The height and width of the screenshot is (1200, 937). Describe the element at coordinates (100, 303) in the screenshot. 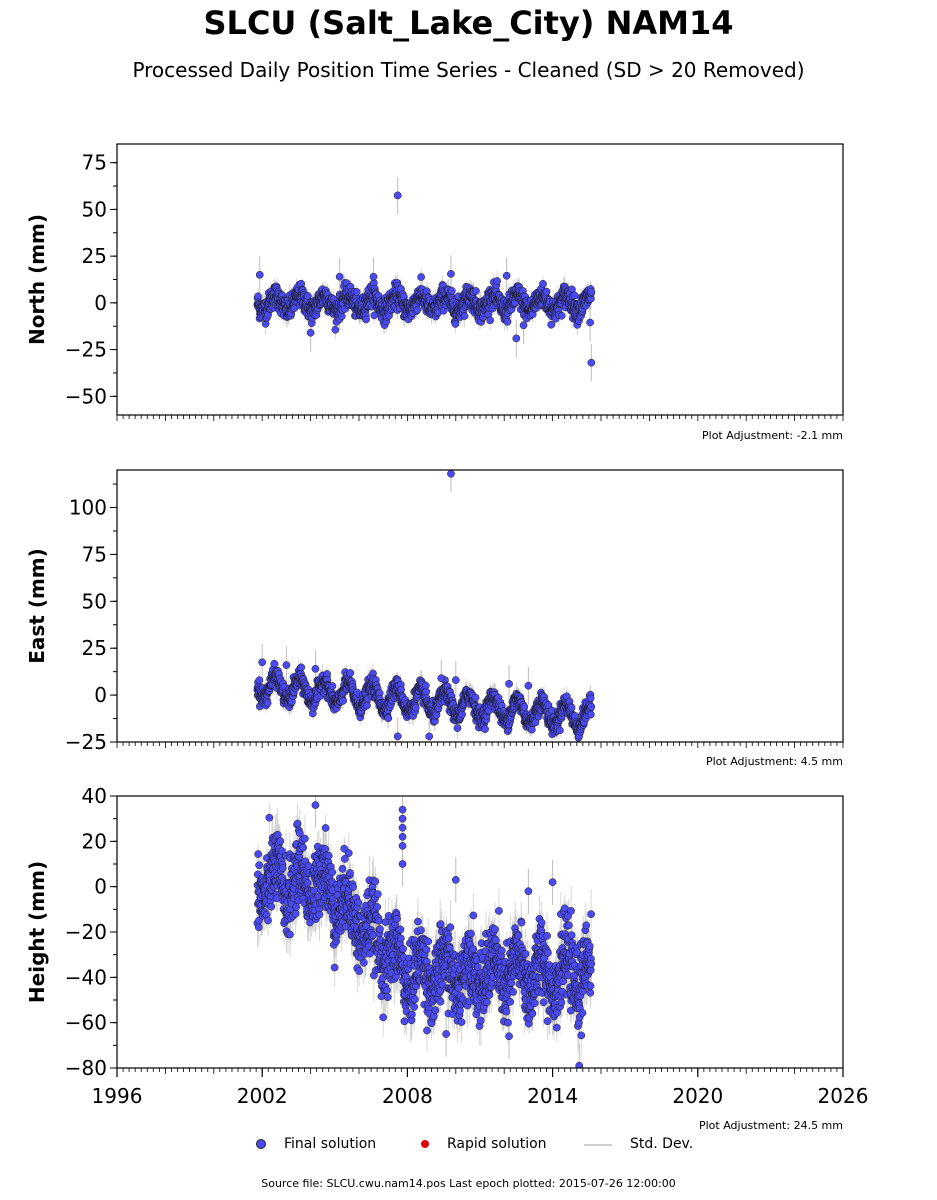

I see `y-tick-label: 0` at that location.